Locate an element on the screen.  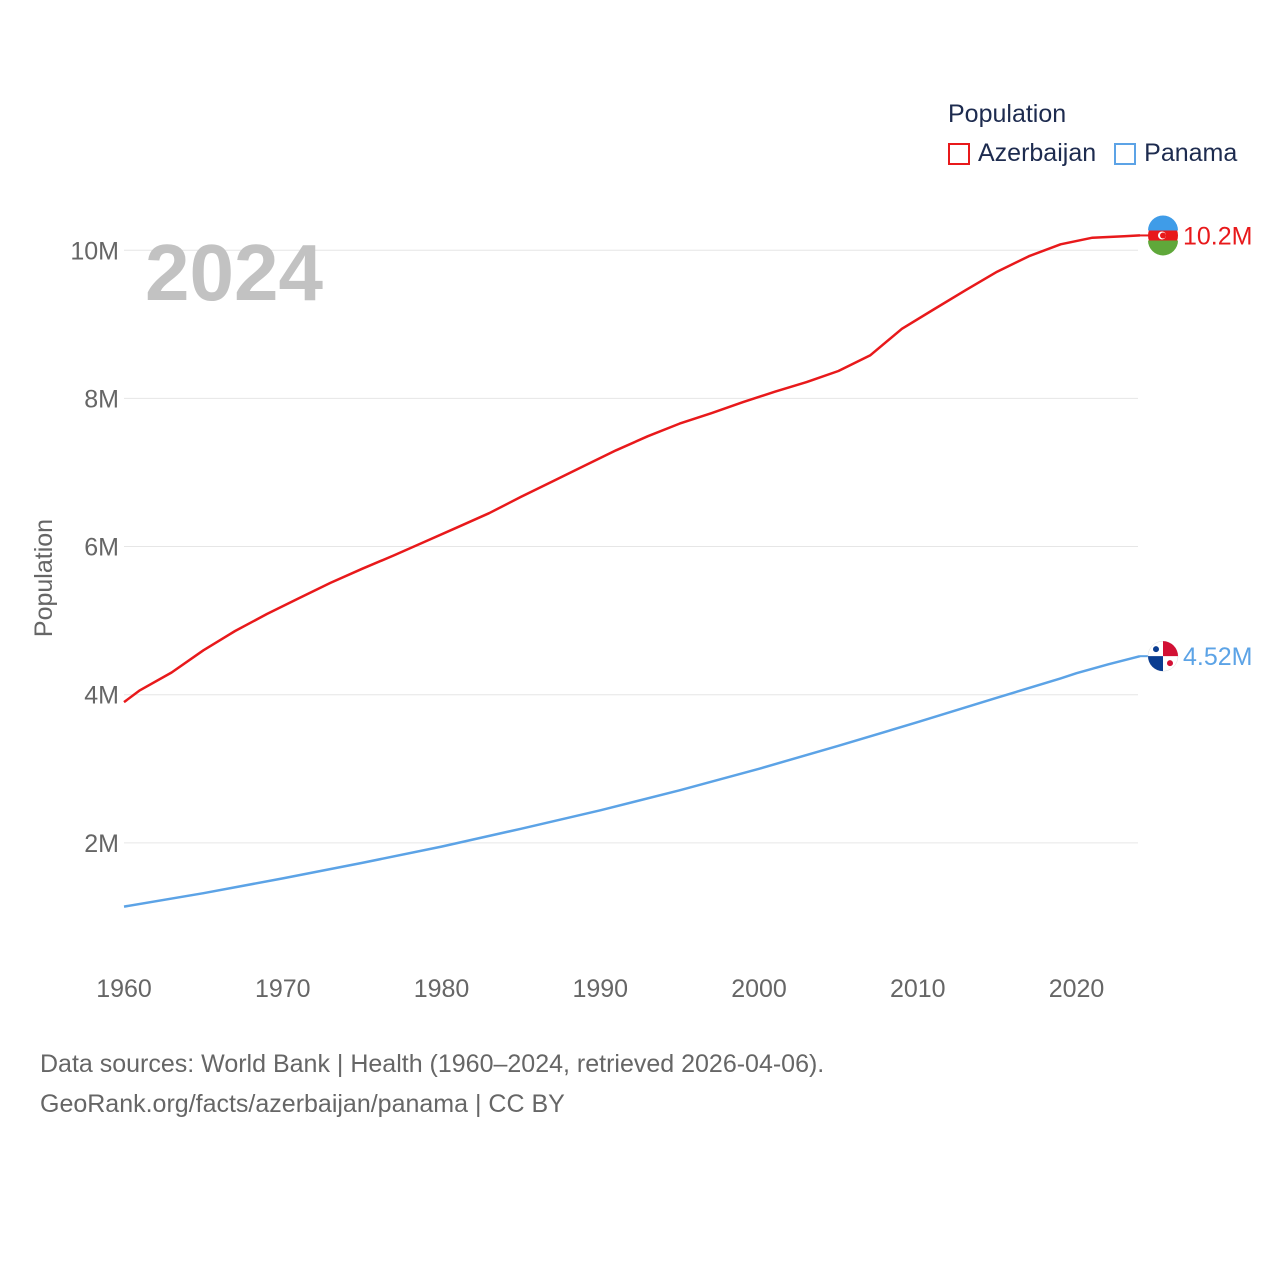
year-label: 2024 is located at coordinates (234, 272).